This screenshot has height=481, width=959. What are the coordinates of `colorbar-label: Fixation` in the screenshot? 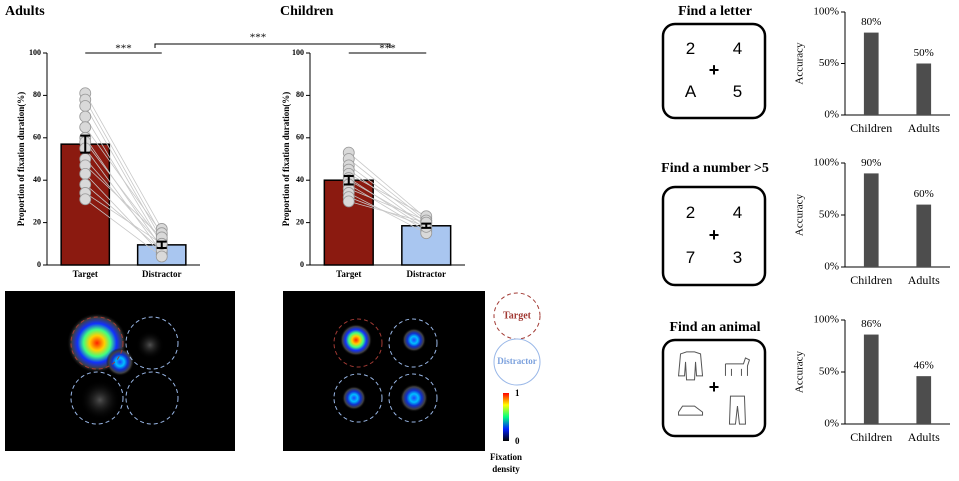 It's located at (506, 457).